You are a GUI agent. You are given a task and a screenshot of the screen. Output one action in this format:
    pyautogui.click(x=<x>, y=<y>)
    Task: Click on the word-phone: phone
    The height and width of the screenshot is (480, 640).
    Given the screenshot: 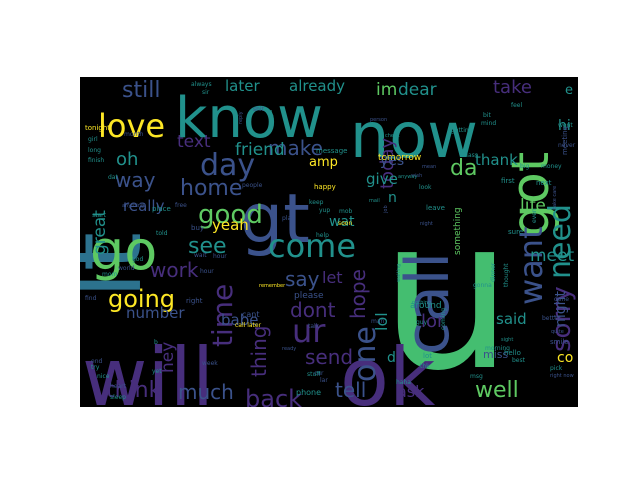 What is the action you would take?
    pyautogui.click(x=308, y=392)
    